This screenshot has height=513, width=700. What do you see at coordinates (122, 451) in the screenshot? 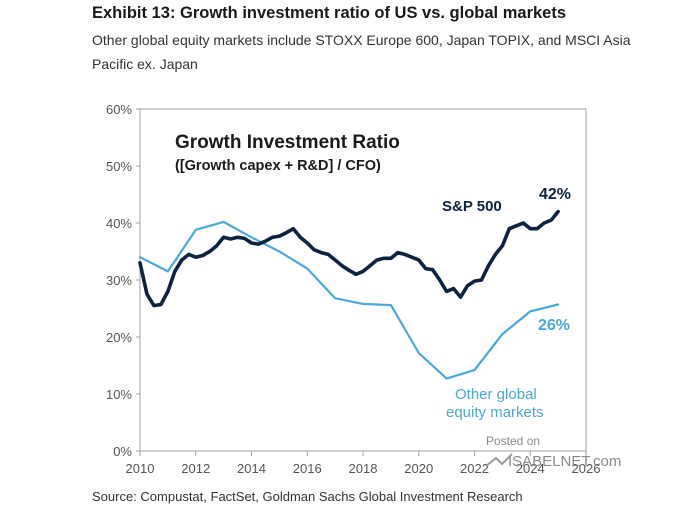
I see `y-tick-label: 0%` at bounding box center [122, 451].